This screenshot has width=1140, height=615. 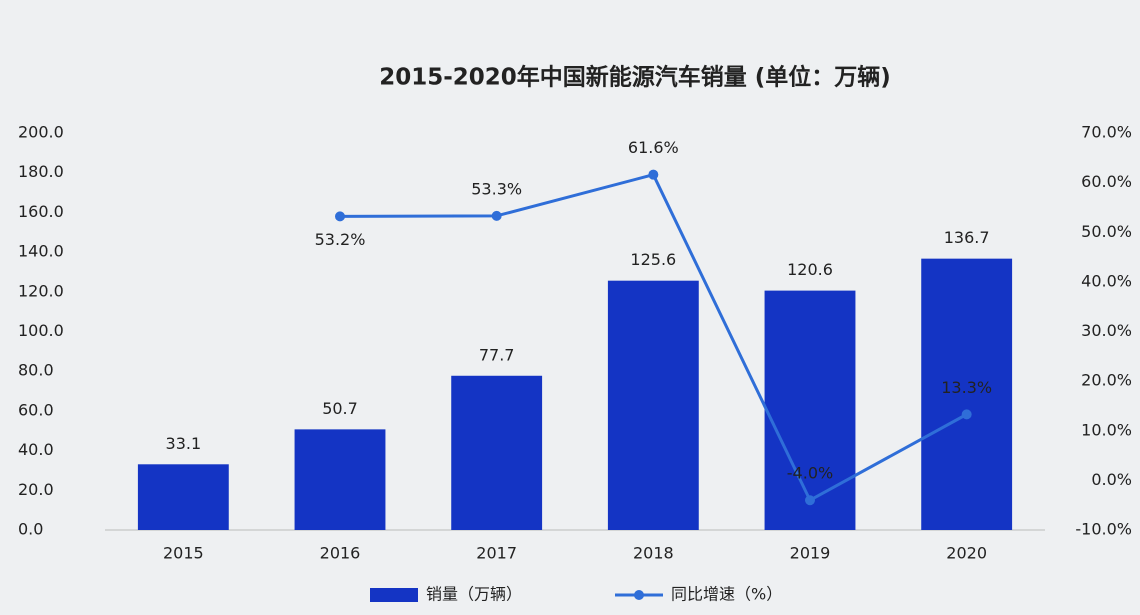 What do you see at coordinates (496, 553) in the screenshot?
I see `x-tick-label: 2017` at bounding box center [496, 553].